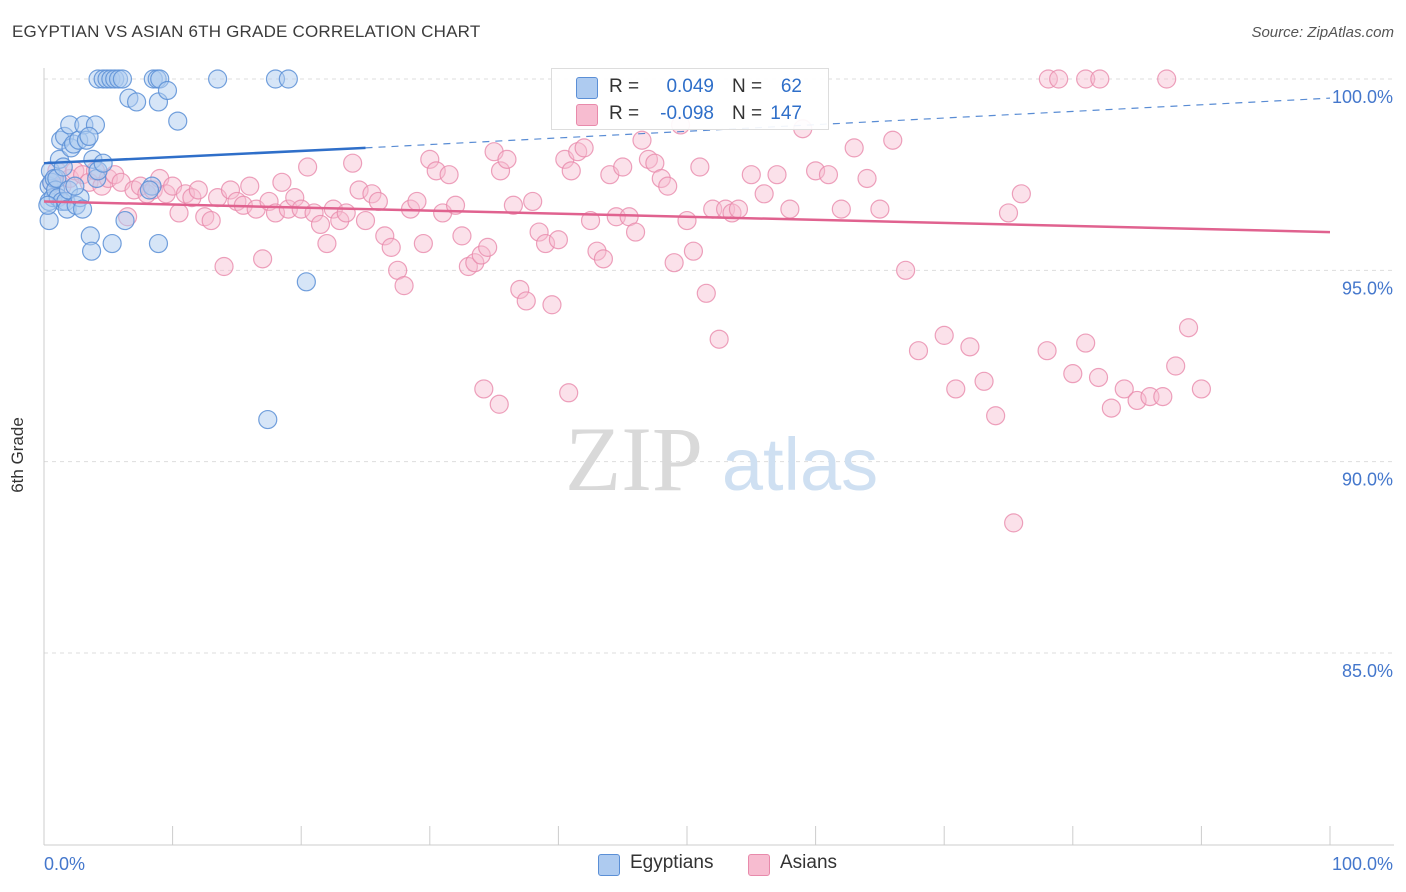 The height and width of the screenshot is (892, 1406). I want to click on trend-lines, so click(687, 165).